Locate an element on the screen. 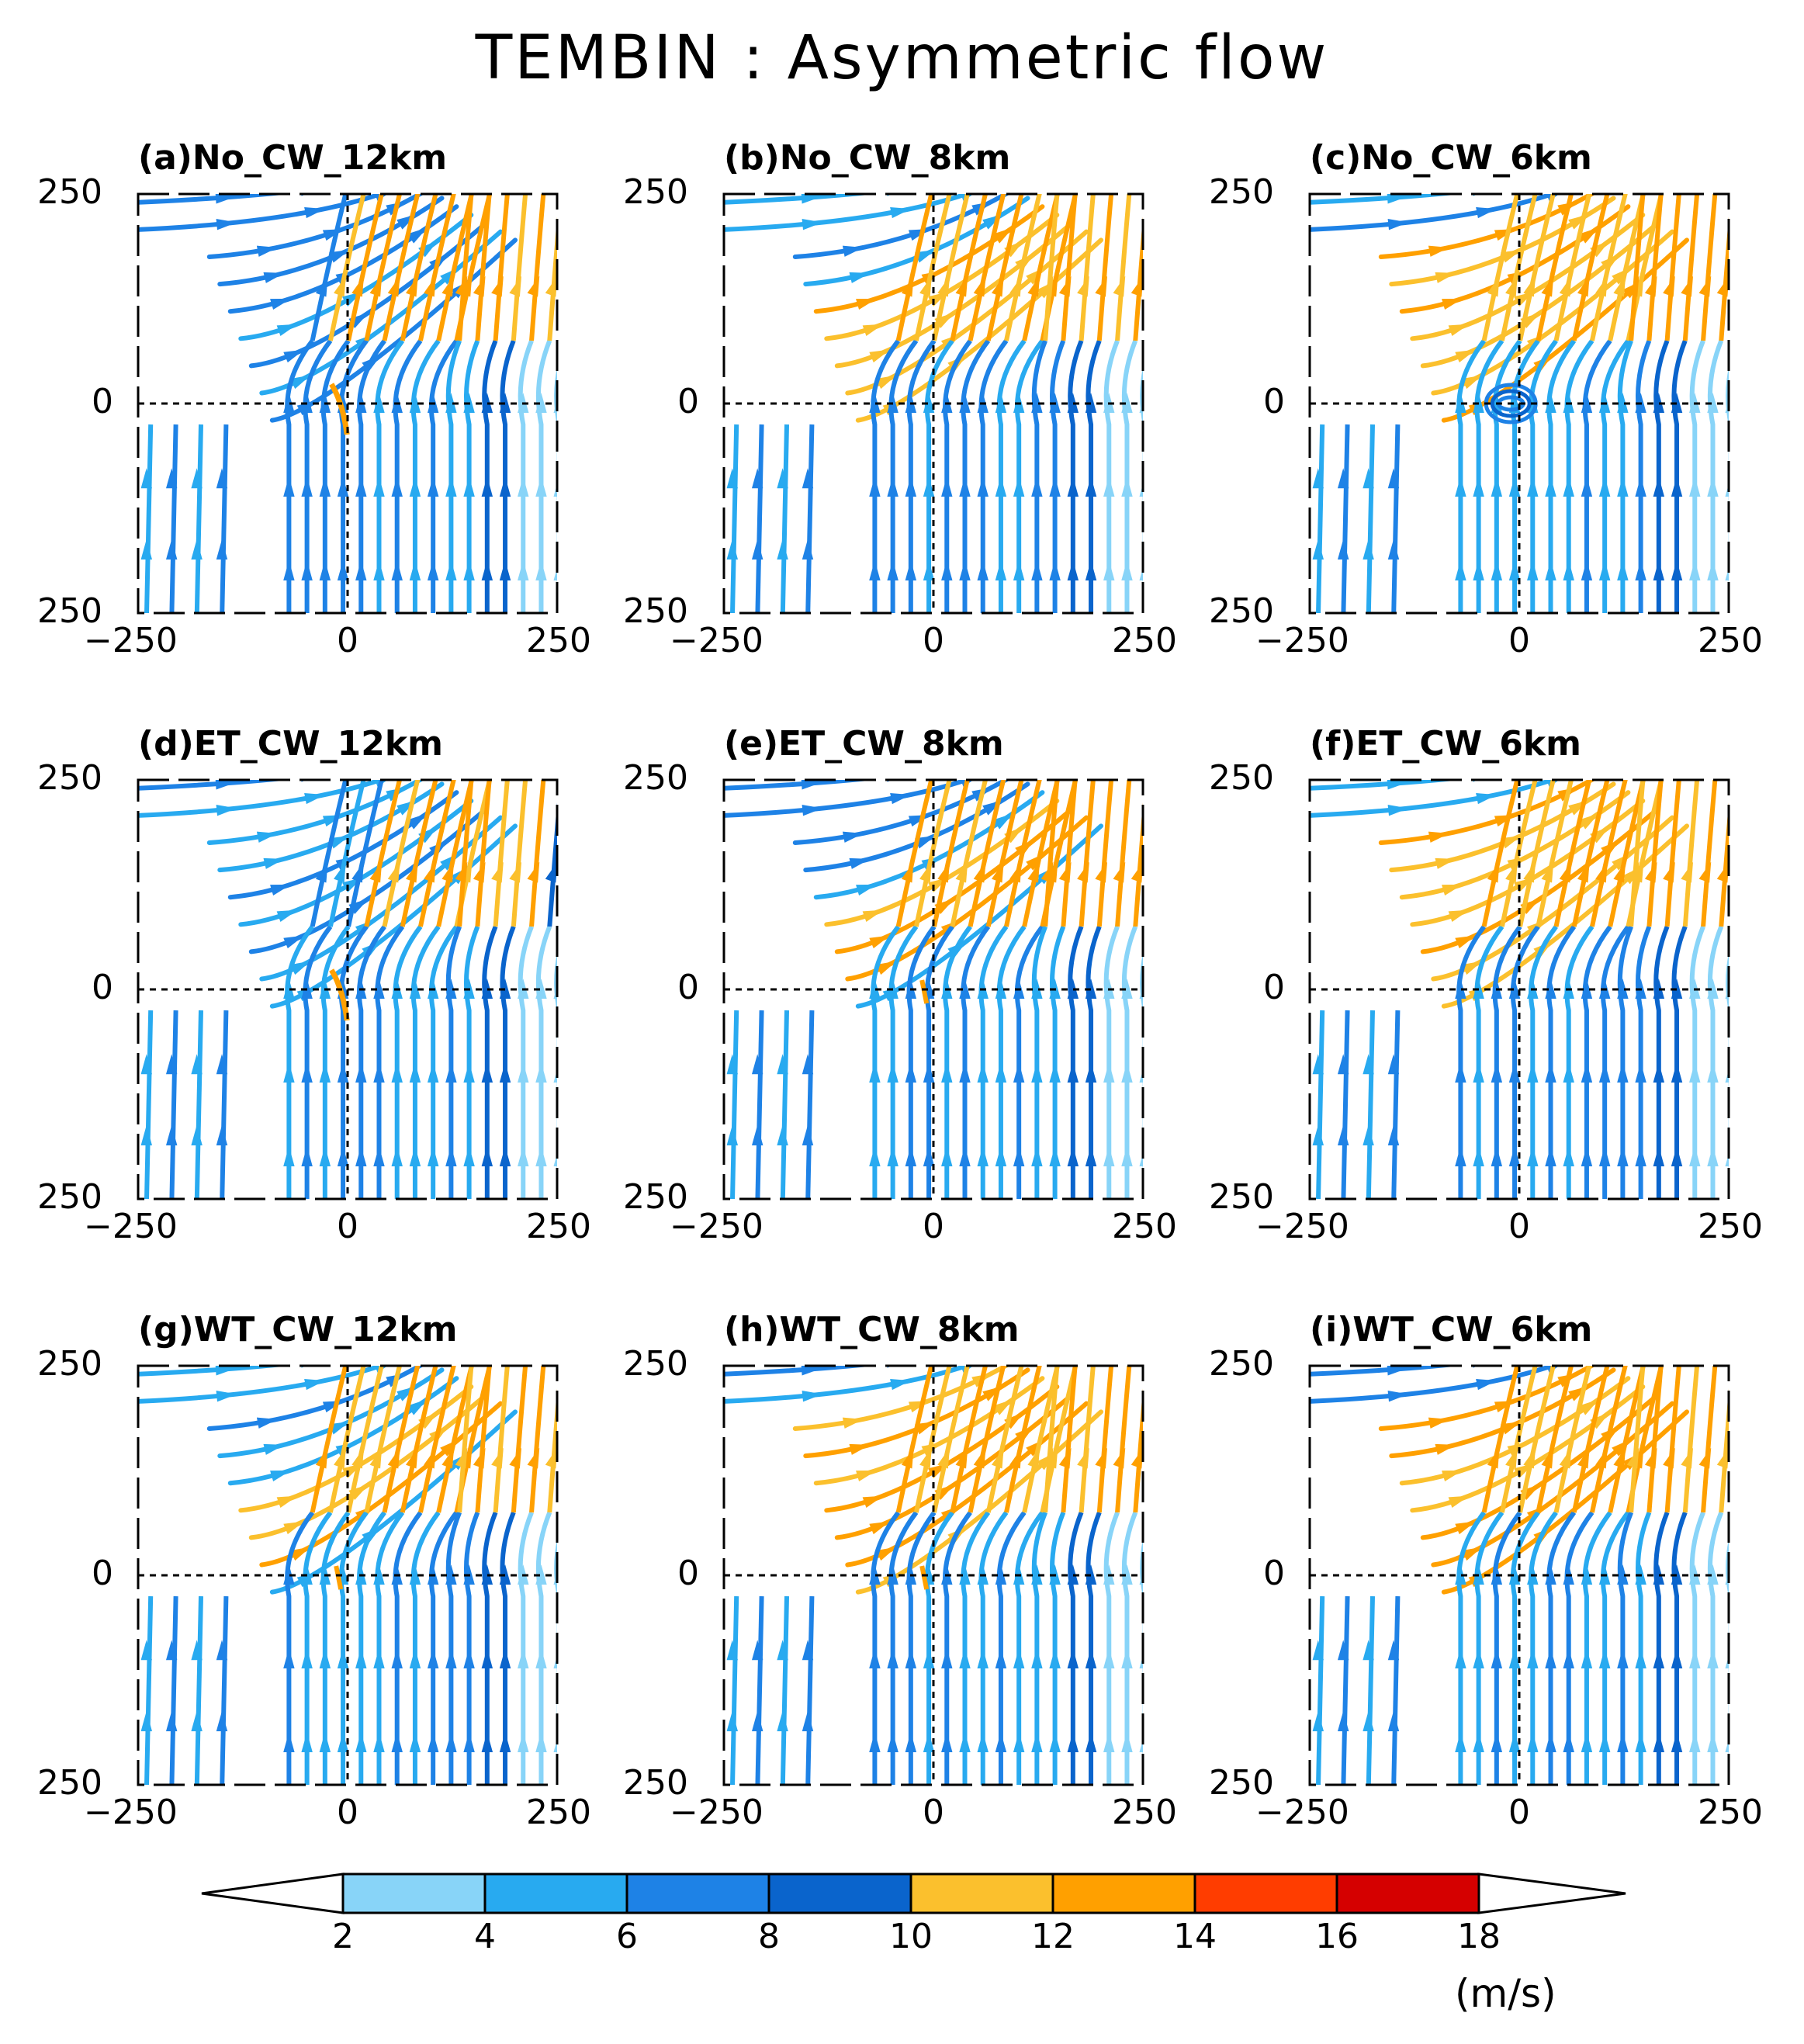 The image size is (1804, 2044). x-tick-label: 0 is located at coordinates (933, 1812).